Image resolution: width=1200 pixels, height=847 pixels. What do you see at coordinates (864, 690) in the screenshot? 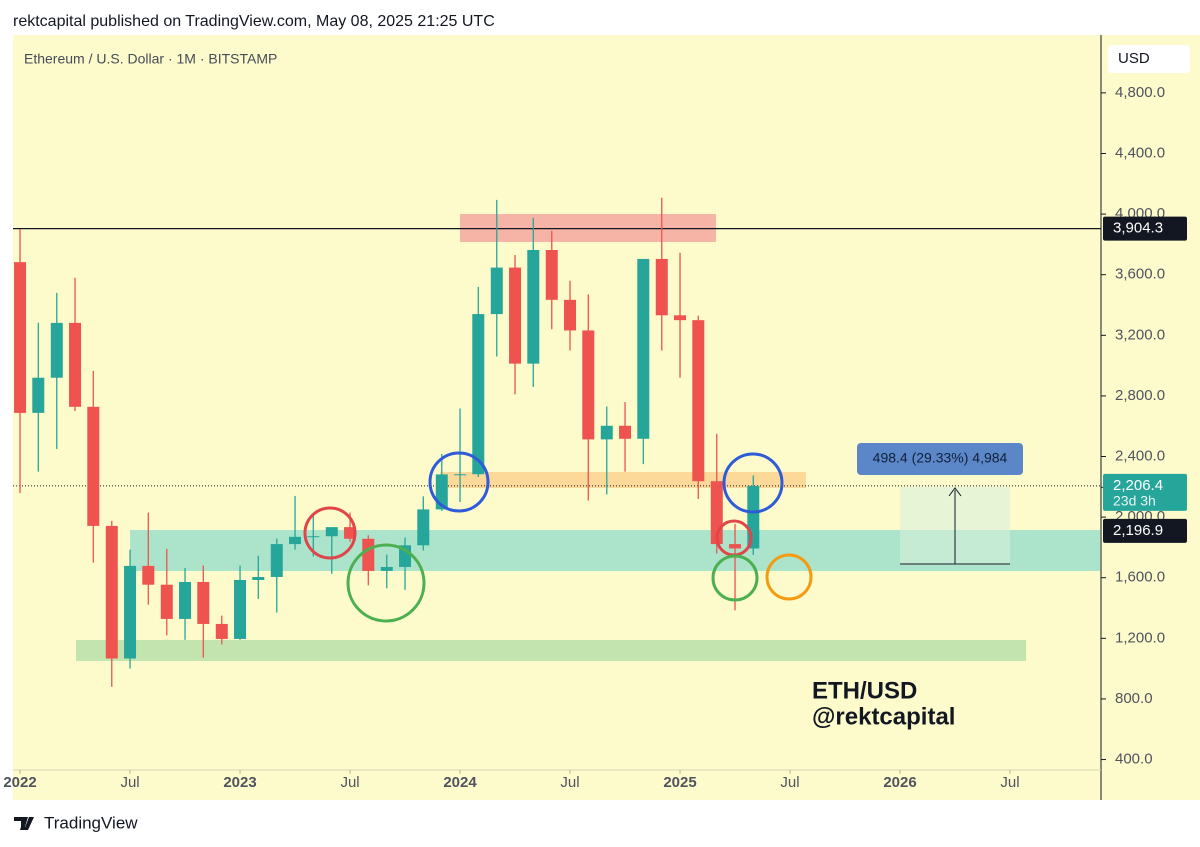
I see `watermark: ETH/USD` at bounding box center [864, 690].